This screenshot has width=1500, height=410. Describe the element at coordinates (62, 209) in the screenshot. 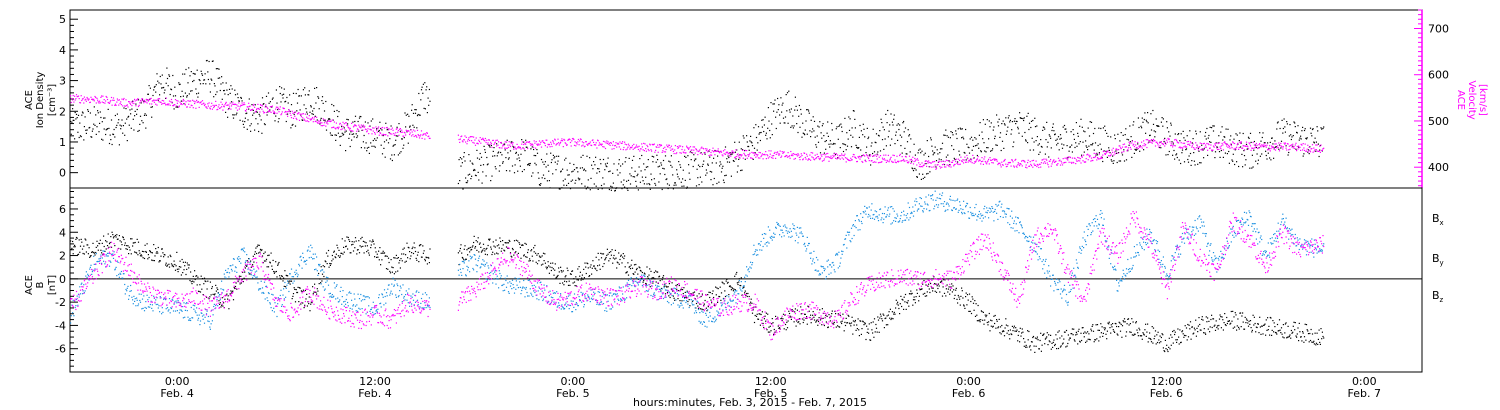

I see `bottom-ytick-label: 6` at that location.